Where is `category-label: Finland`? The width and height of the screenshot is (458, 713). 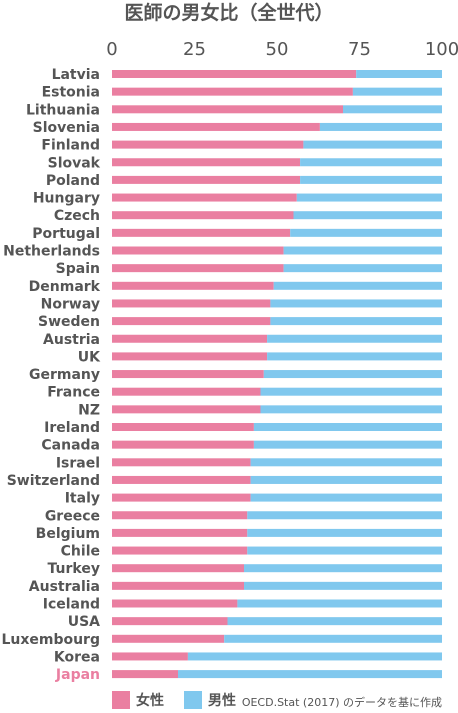
category-label: Finland is located at coordinates (70, 146).